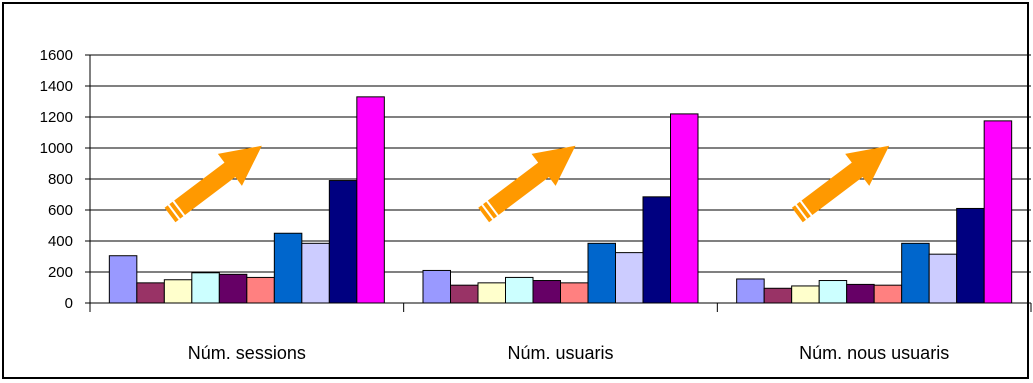 Image resolution: width=1033 pixels, height=383 pixels. What do you see at coordinates (874, 353) in the screenshot?
I see `x-category-label: Núm. nous usuaris` at bounding box center [874, 353].